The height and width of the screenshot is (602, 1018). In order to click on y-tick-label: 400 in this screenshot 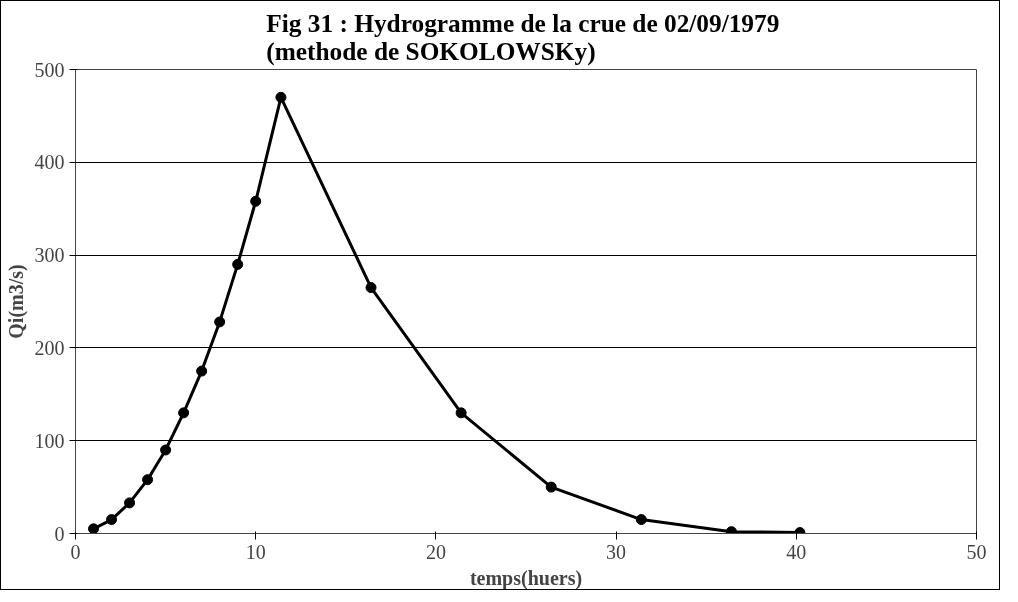, I will do `click(49, 162)`.